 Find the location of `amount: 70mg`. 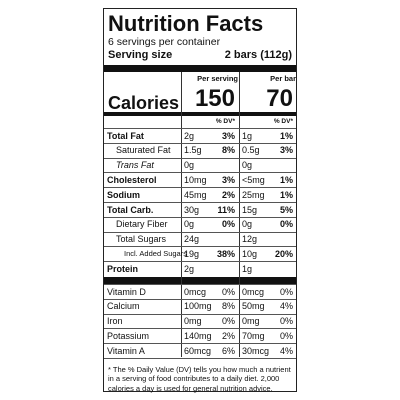

amount: 70mg is located at coordinates (253, 335).